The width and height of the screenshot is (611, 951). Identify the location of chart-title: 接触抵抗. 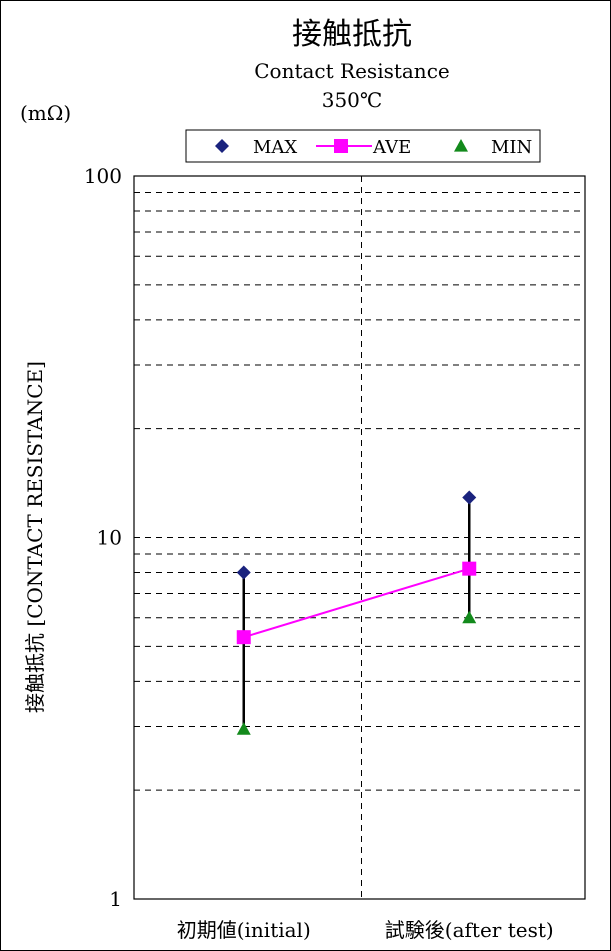
(352, 34).